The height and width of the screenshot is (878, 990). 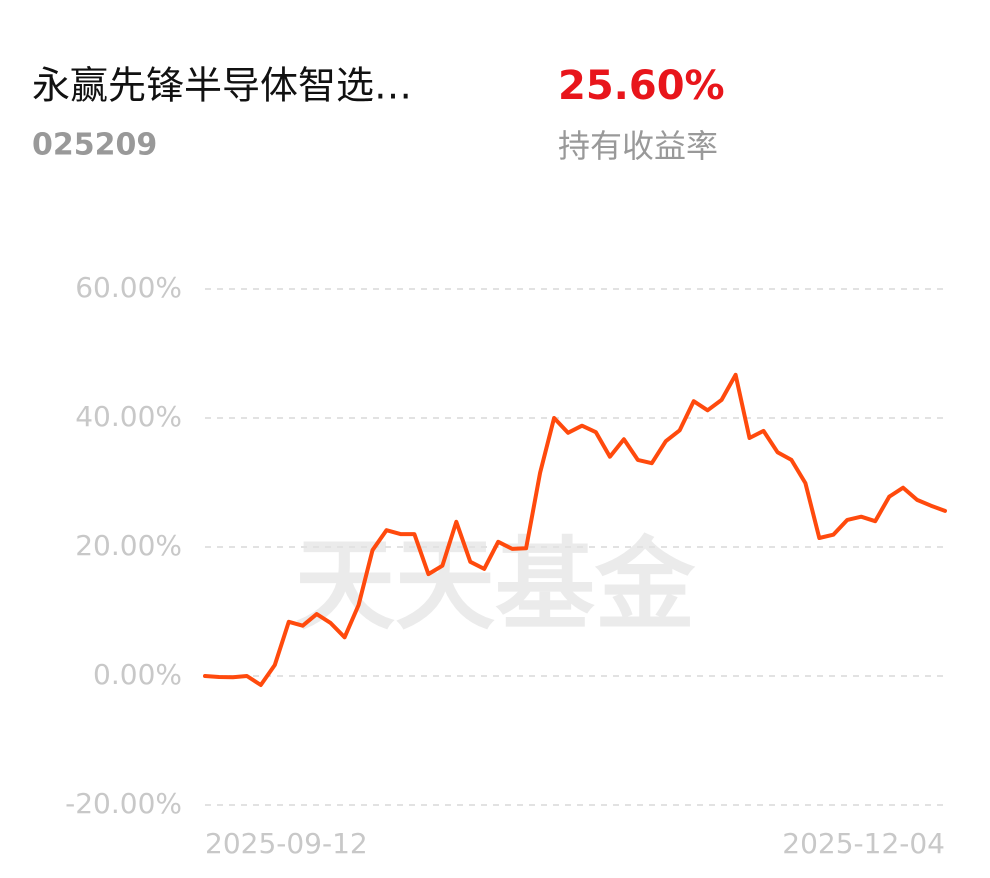 What do you see at coordinates (641, 86) in the screenshot?
I see `holding-return: 25.60%` at bounding box center [641, 86].